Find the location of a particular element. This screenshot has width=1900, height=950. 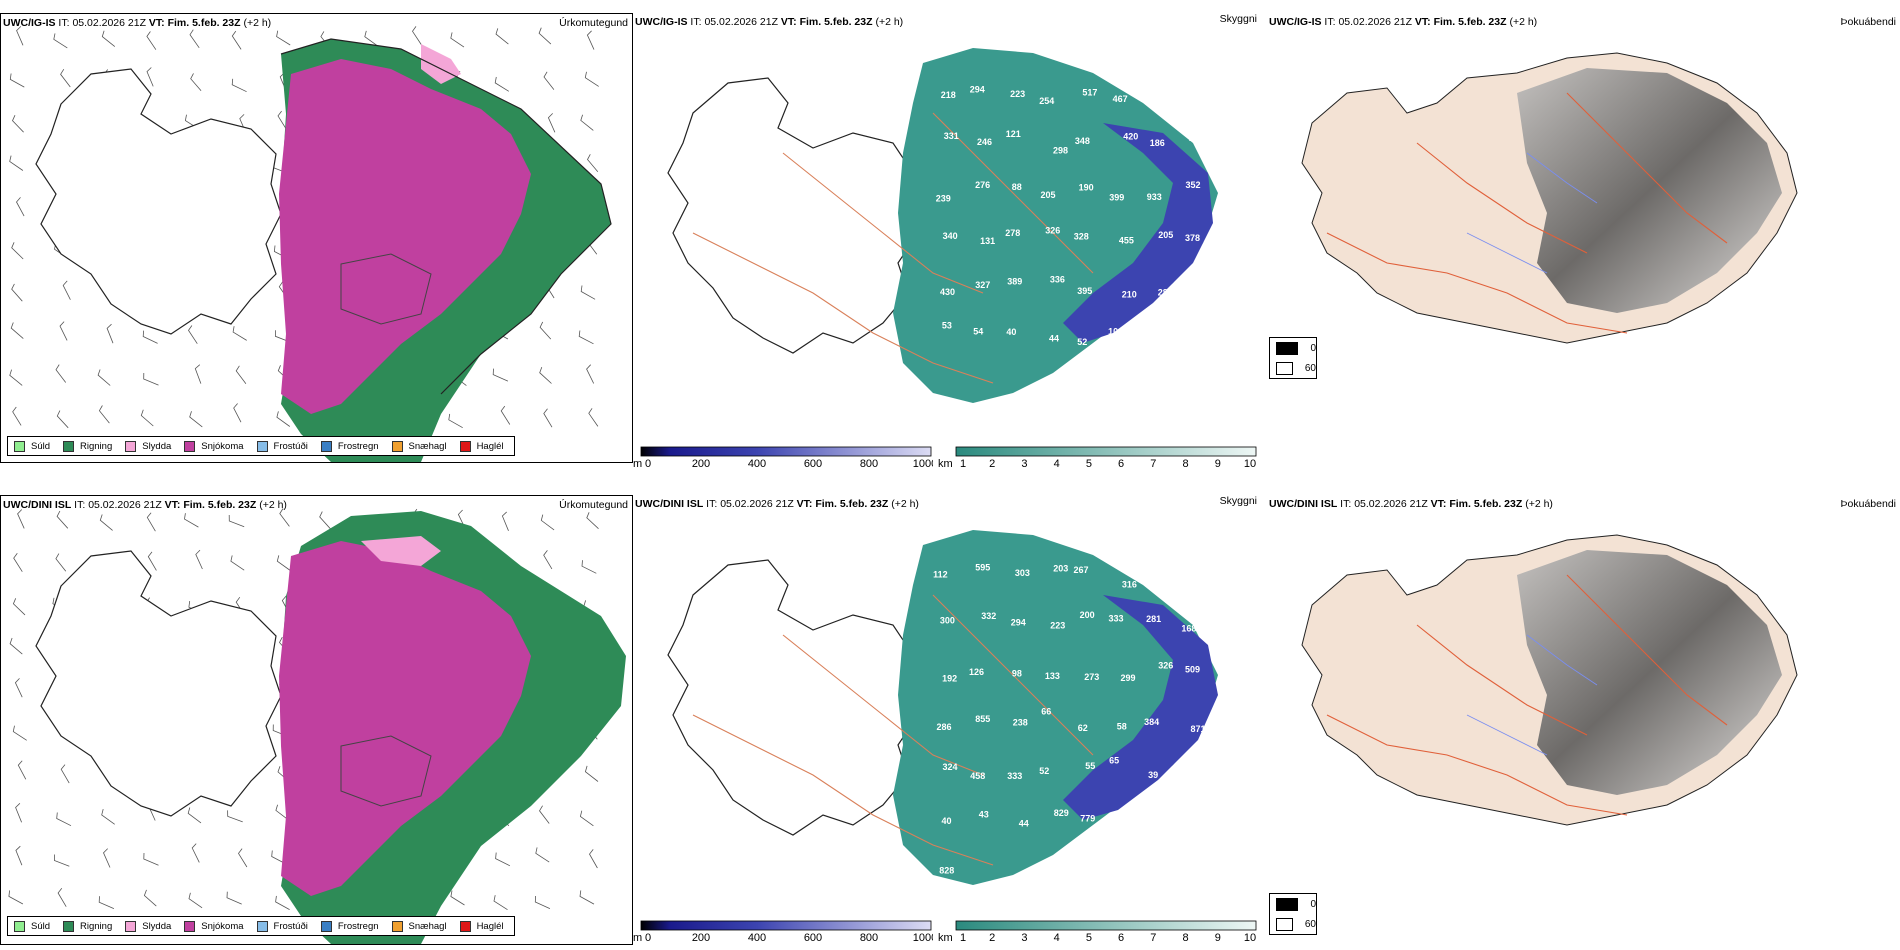

cloud-base-label: 378 is located at coordinates (1192, 238).